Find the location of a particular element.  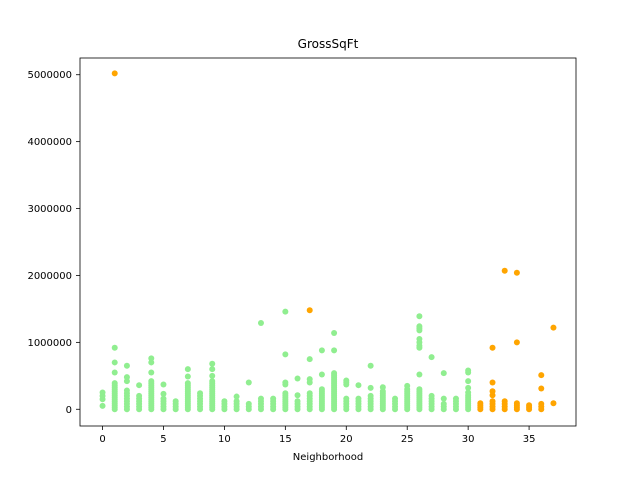

x-tick-label: 0 is located at coordinates (102, 439).